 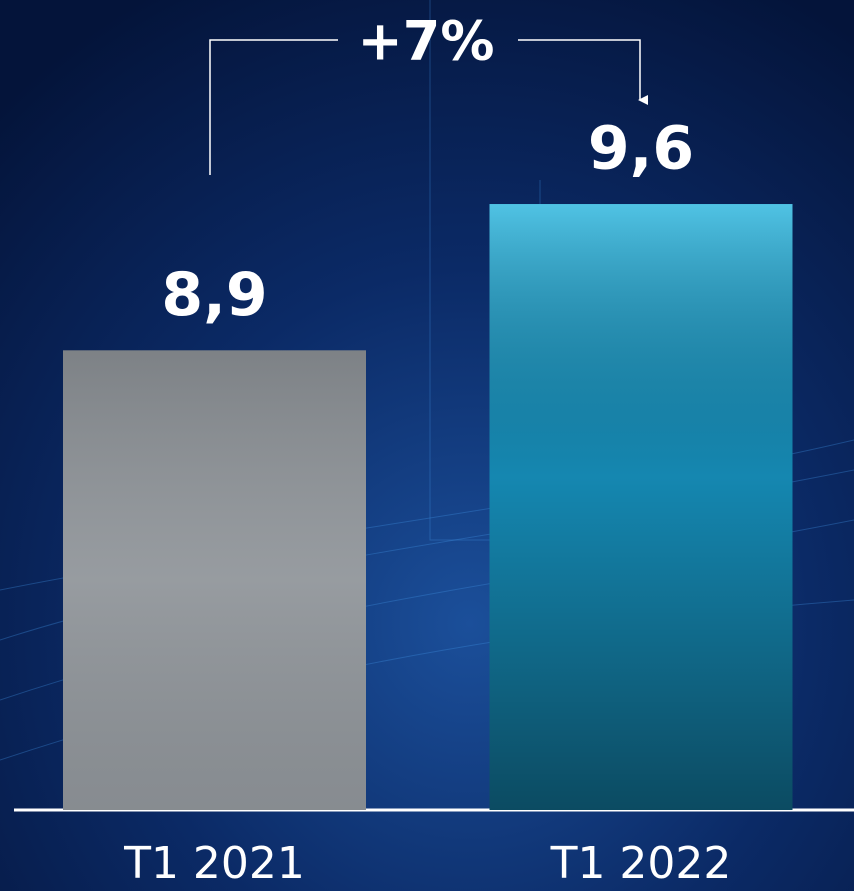 What do you see at coordinates (214, 295) in the screenshot?
I see `value-label: 8,9` at bounding box center [214, 295].